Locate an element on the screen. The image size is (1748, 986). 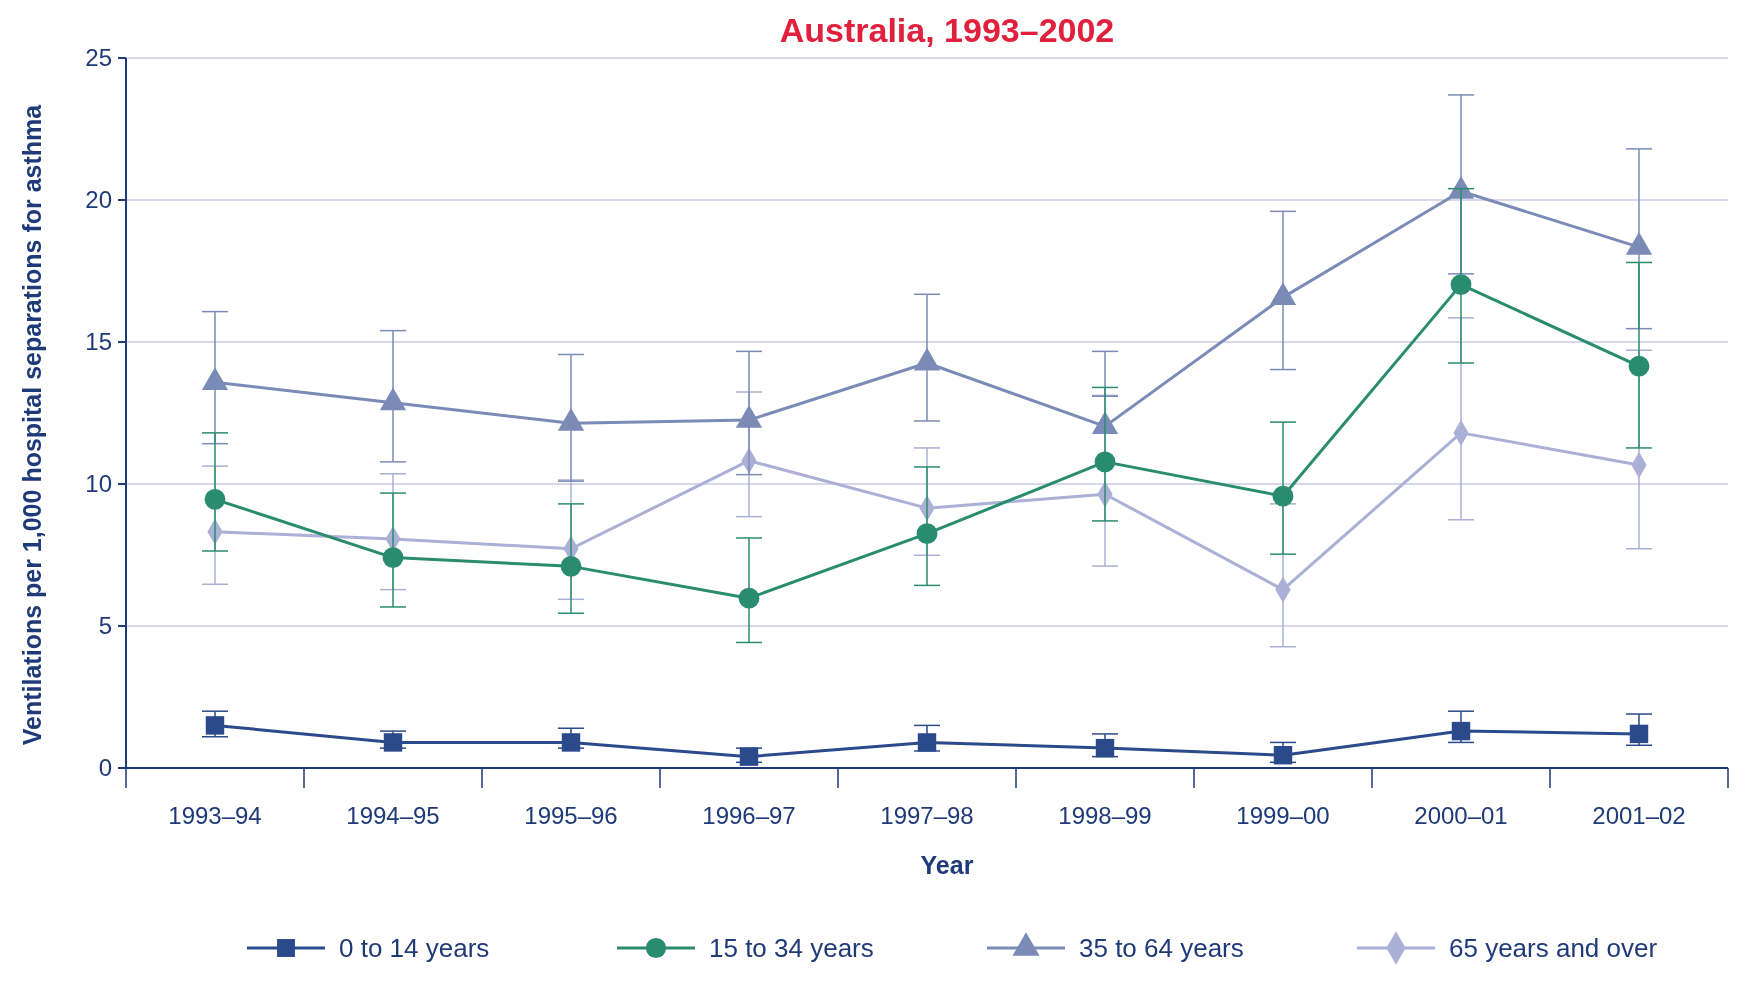
x-tick-label: 1993–94 is located at coordinates (215, 815).